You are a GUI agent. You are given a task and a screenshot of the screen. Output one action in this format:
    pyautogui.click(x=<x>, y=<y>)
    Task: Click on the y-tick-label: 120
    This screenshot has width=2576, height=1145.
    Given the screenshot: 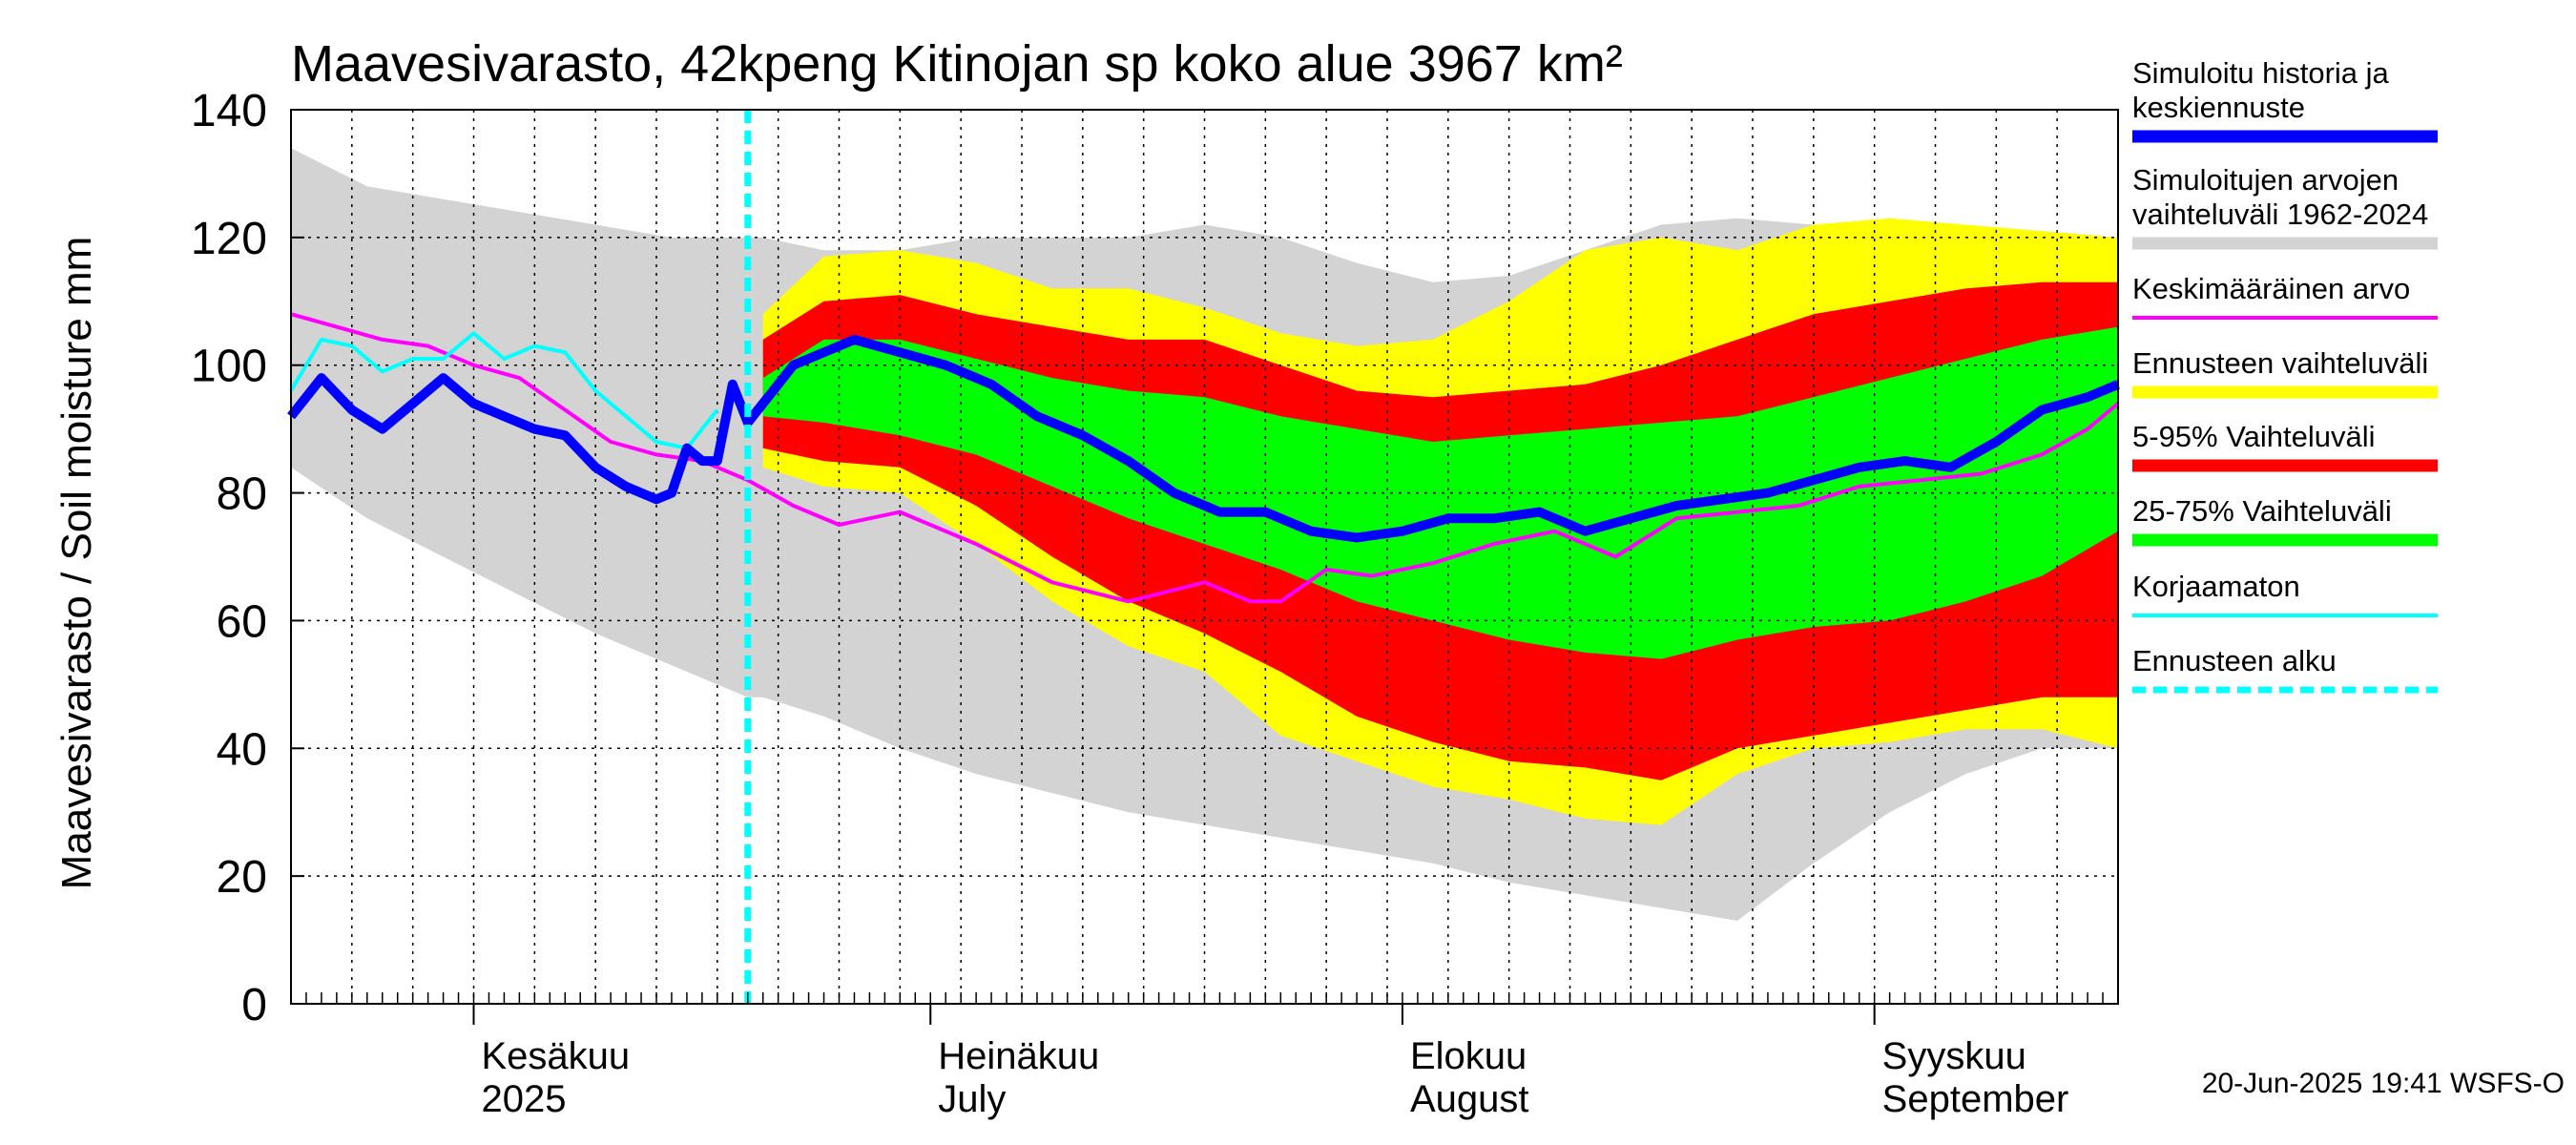 What is the action you would take?
    pyautogui.click(x=229, y=239)
    